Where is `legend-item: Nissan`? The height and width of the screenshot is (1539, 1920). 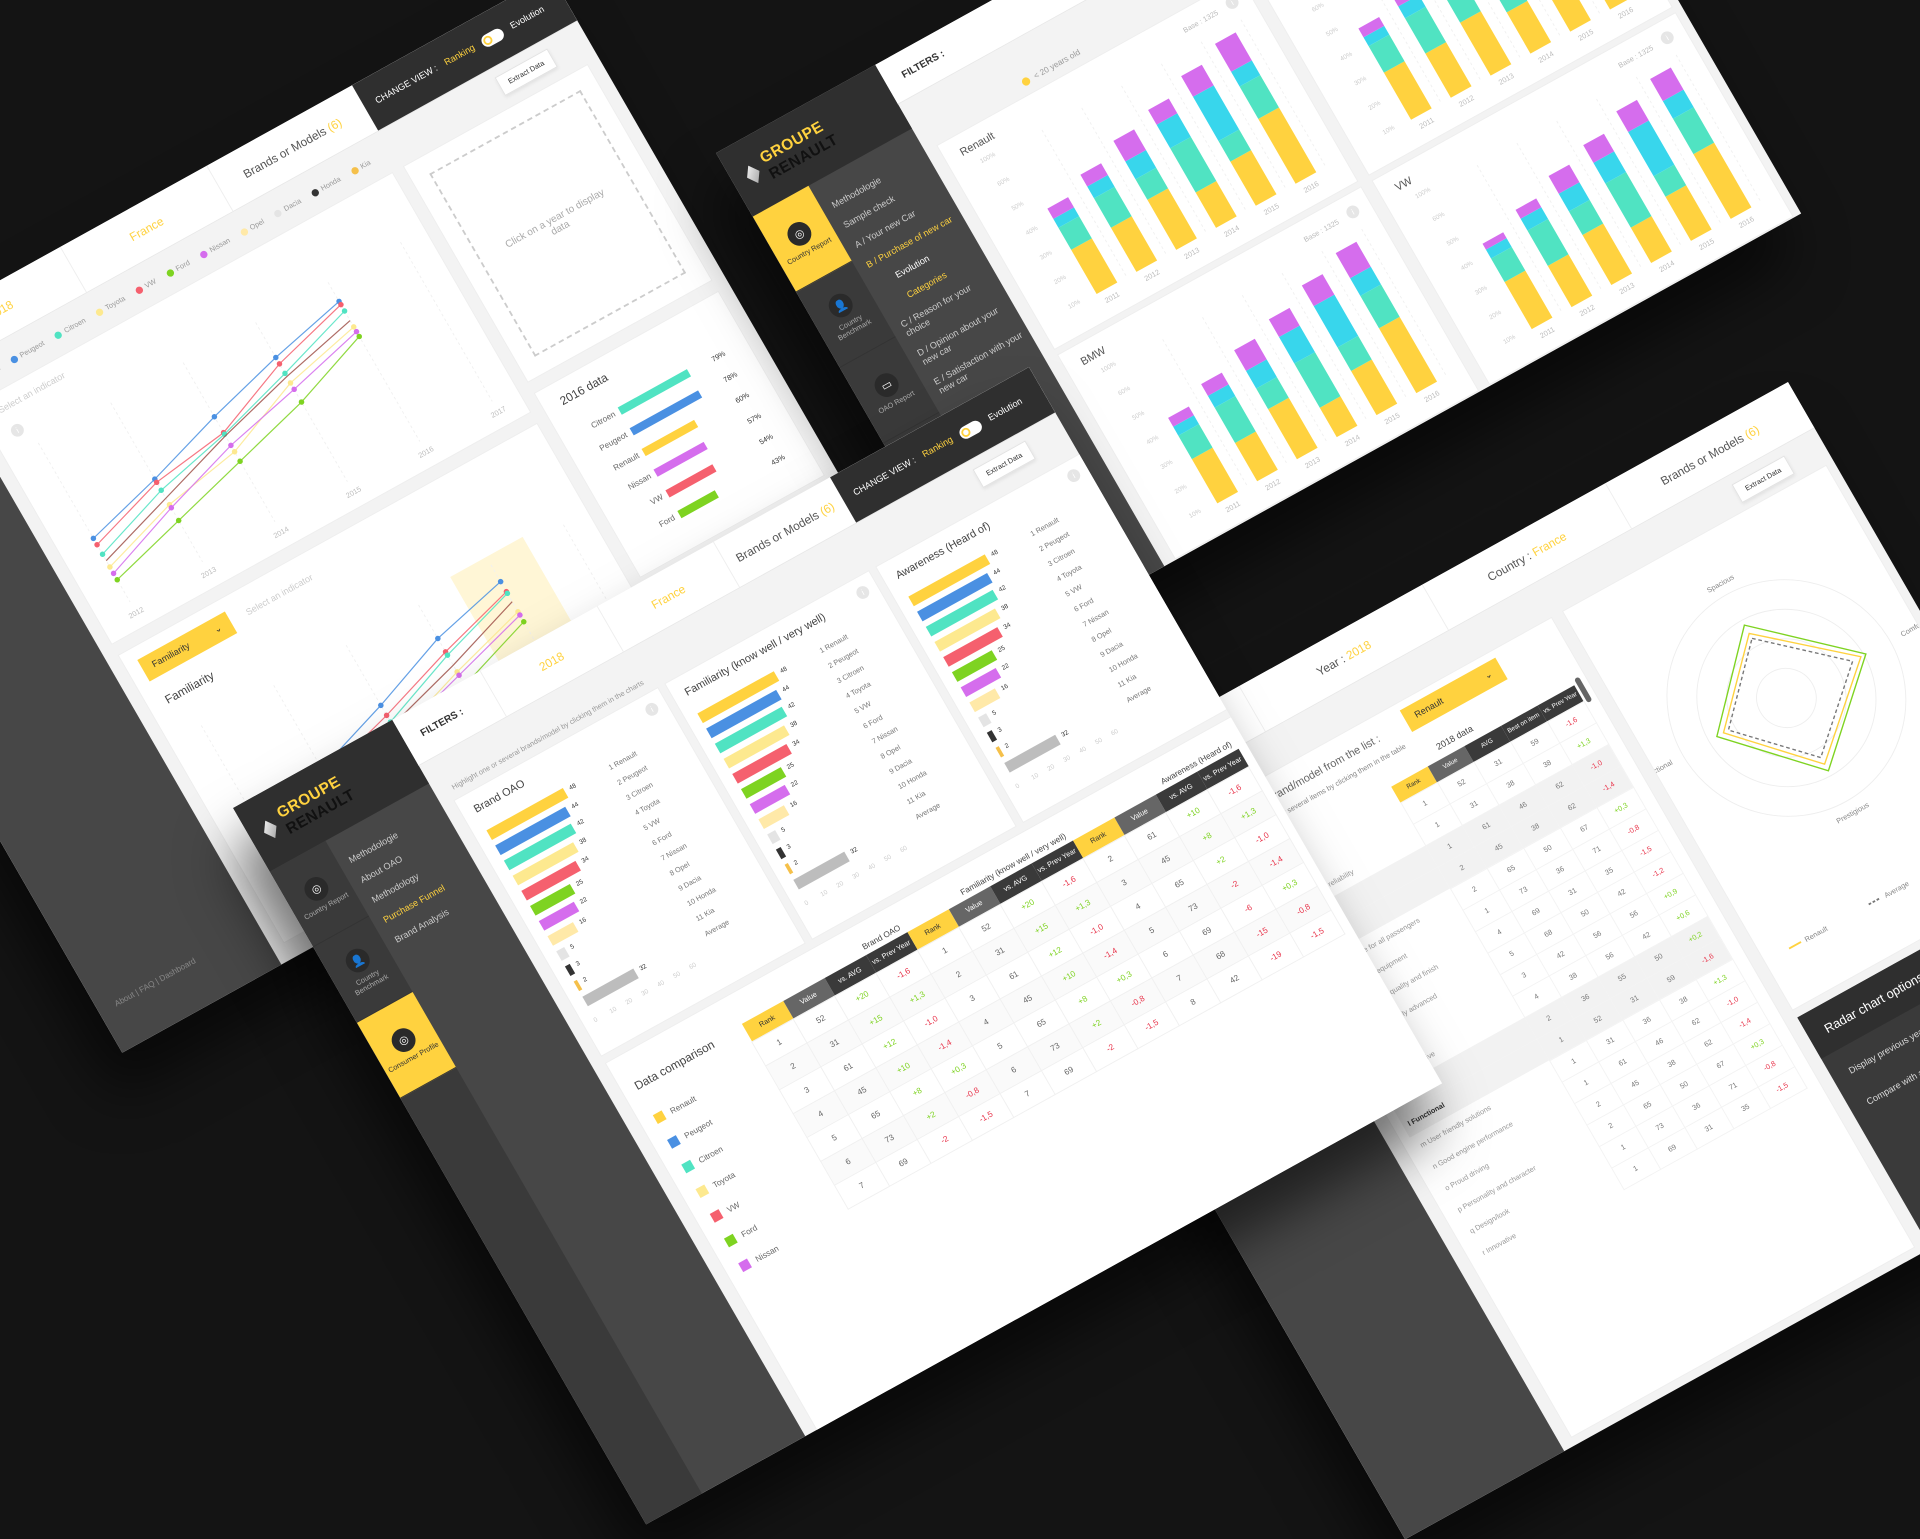
legend-item: Nissan is located at coordinates (215, 248).